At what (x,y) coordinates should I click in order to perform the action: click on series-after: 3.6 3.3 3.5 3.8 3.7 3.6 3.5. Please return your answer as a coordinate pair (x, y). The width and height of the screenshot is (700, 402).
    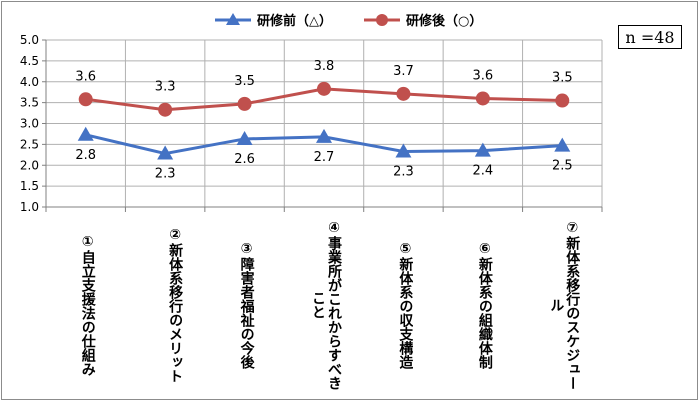
    Looking at the image, I should click on (324, 88).